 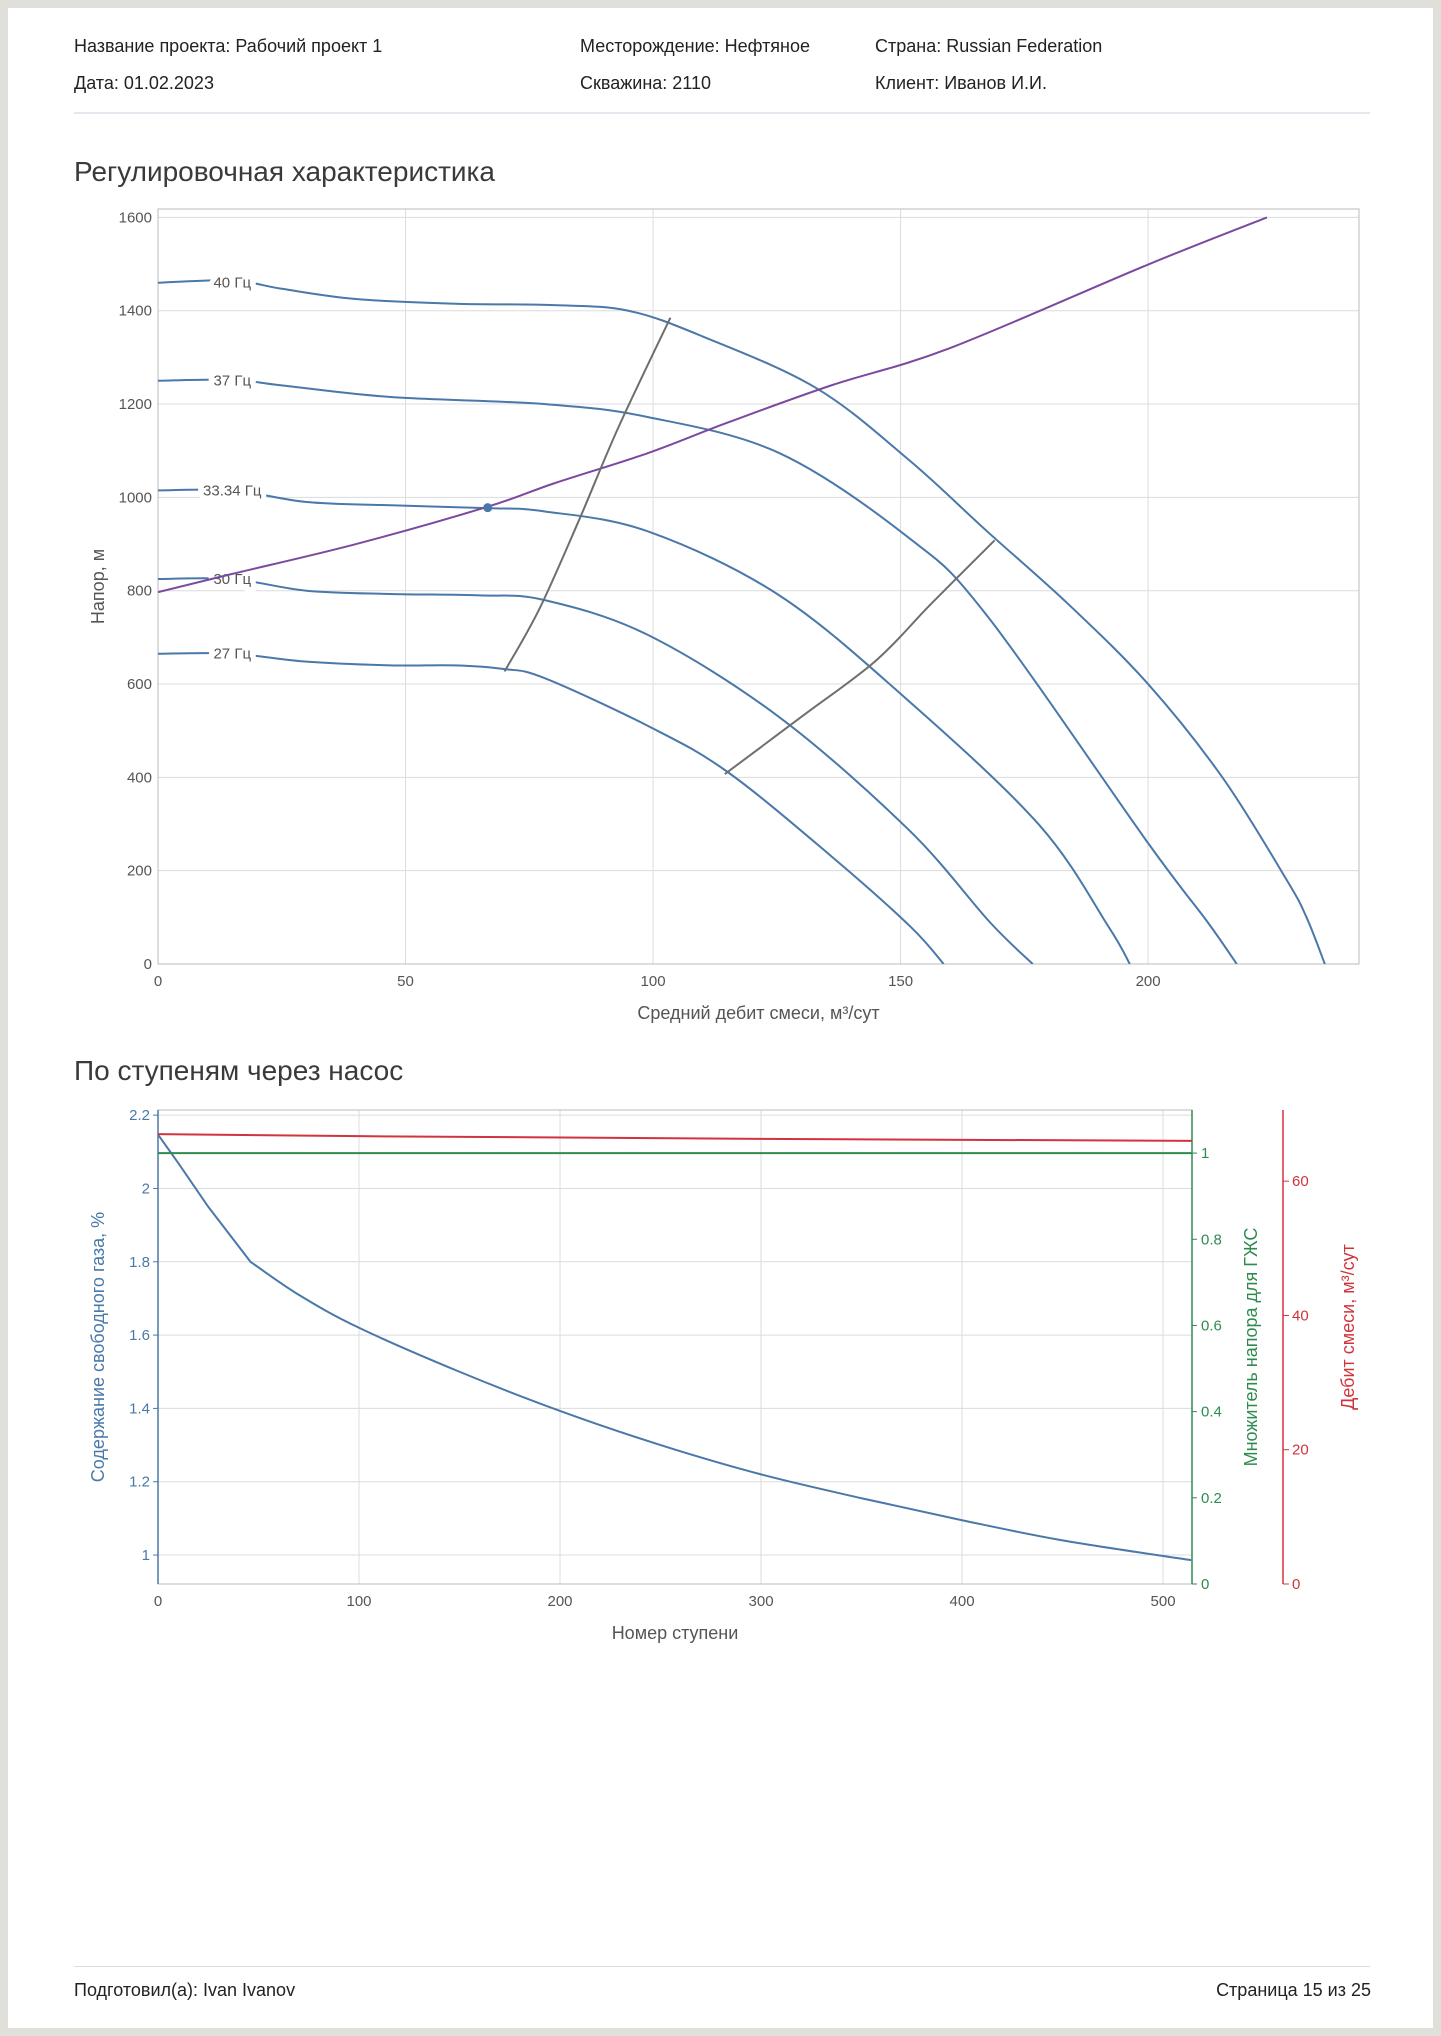 What do you see at coordinates (135, 217) in the screenshot?
I see `y-tick-label: 1600` at bounding box center [135, 217].